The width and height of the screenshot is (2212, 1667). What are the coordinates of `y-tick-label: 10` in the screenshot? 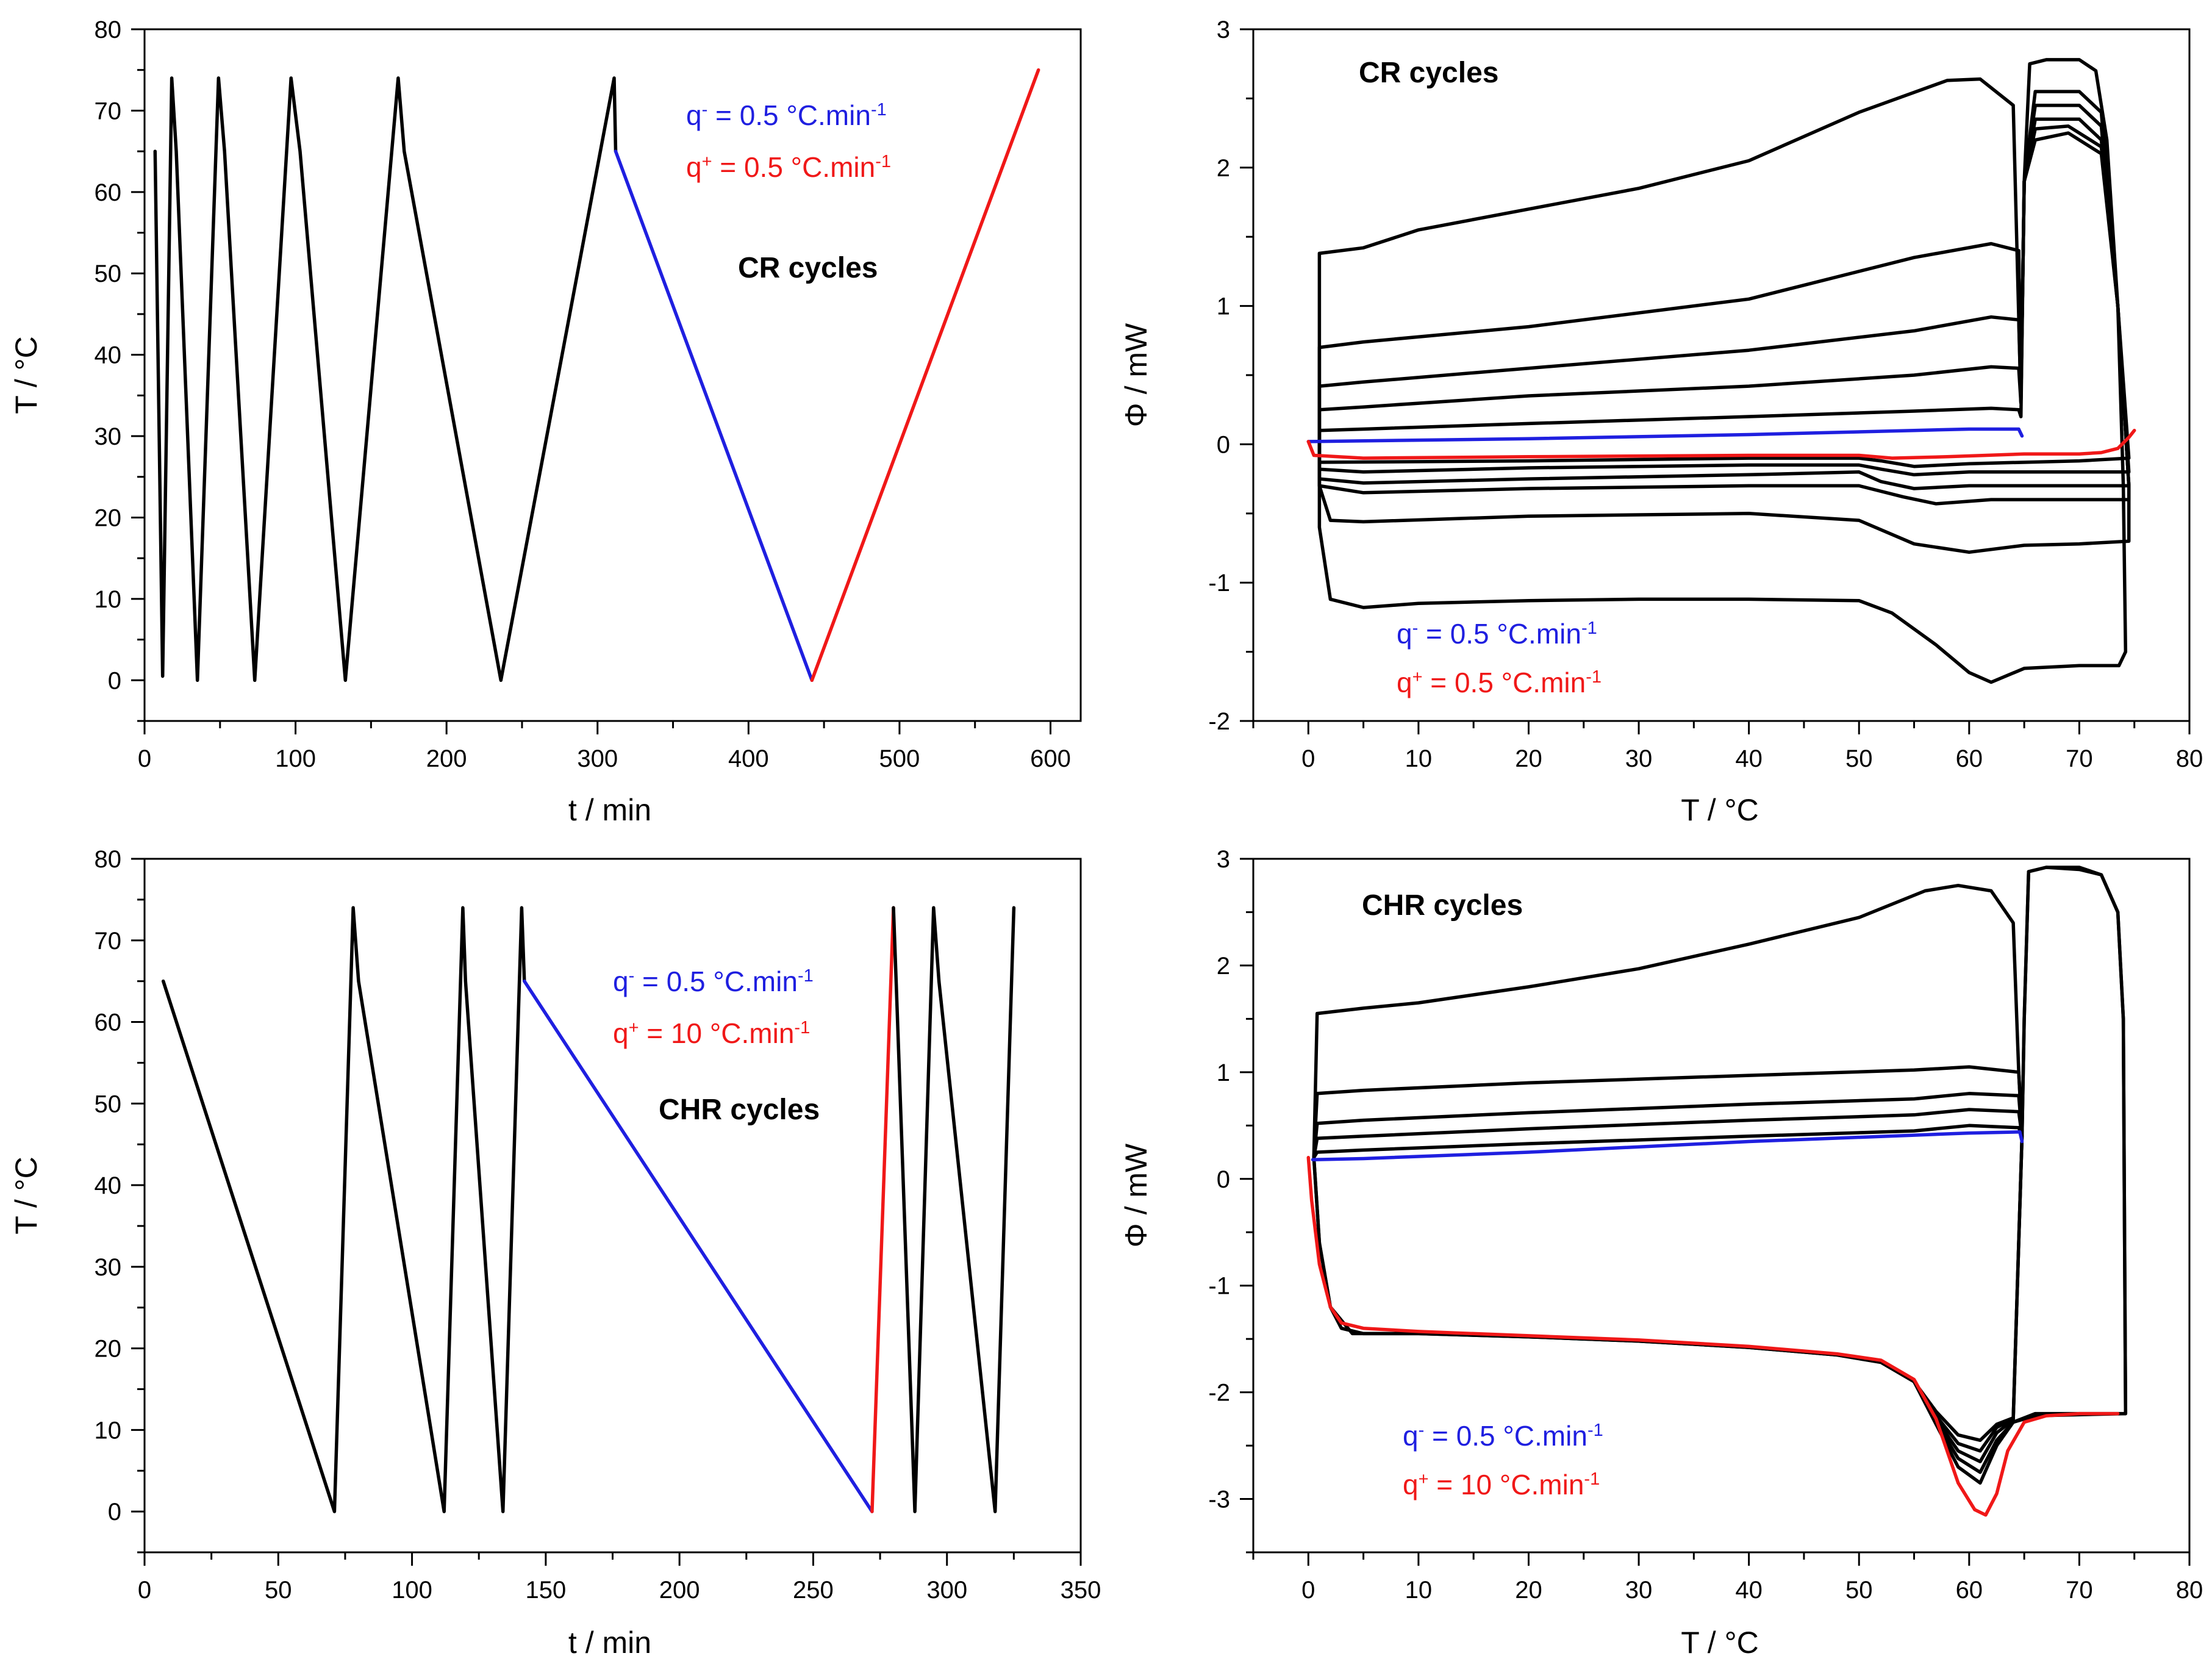 It's located at (108, 1430).